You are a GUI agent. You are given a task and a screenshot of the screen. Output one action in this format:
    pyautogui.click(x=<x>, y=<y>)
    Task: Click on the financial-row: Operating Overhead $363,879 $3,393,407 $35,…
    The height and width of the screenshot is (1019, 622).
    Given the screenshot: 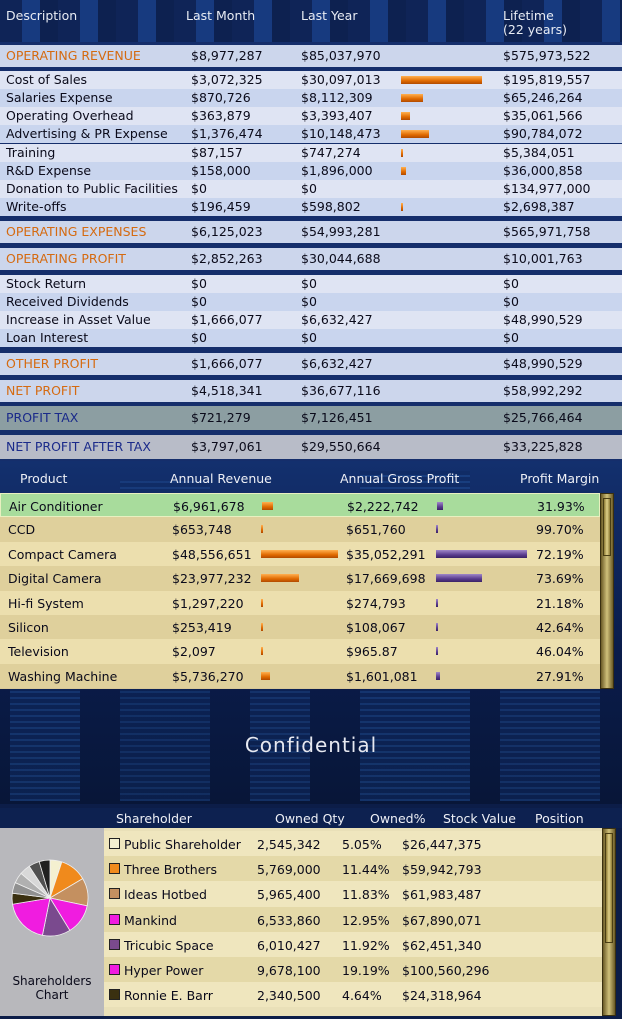 What is the action you would take?
    pyautogui.click(x=311, y=116)
    